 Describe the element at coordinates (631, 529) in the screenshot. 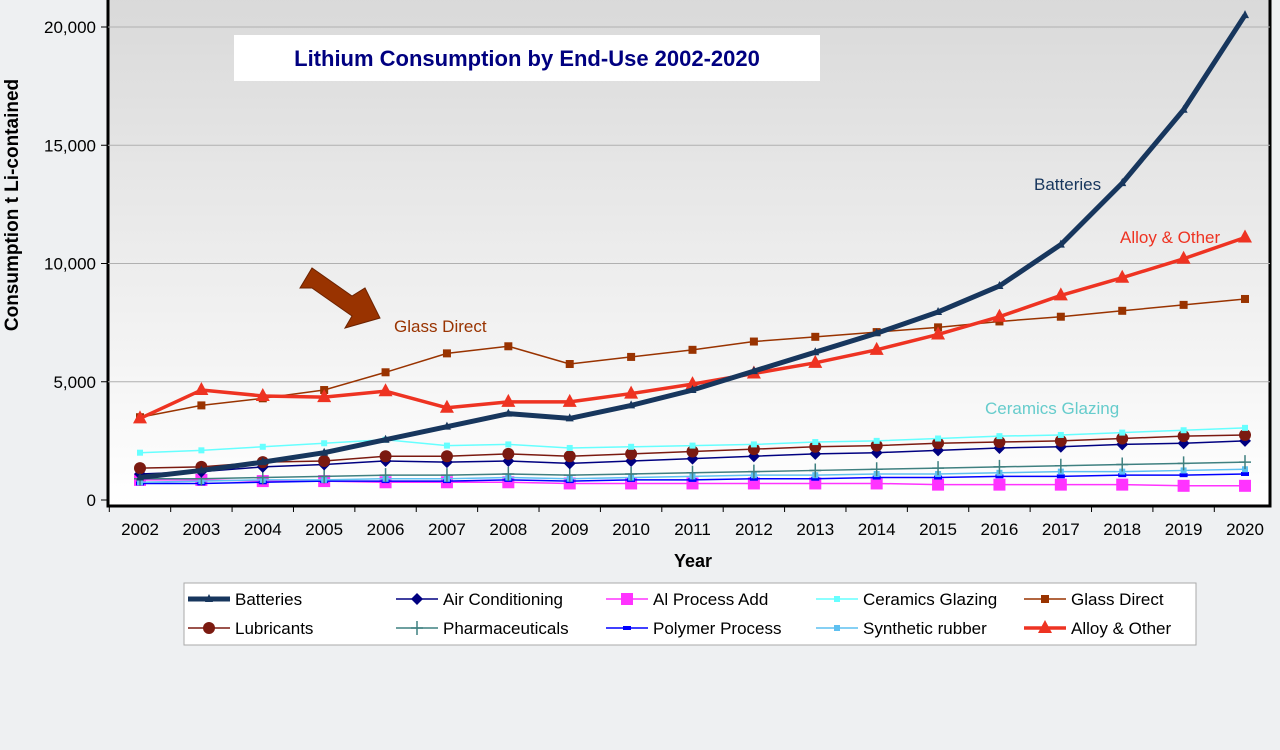

I see `x-tick-label: 2010` at that location.